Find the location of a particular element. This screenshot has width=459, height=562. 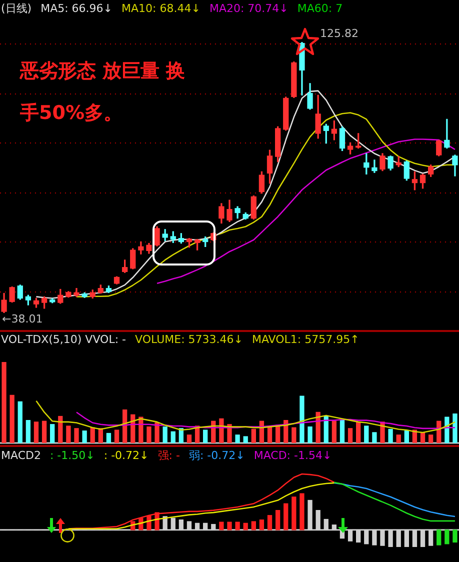

text: 恶劣形态 放巨量 换手50%多。 is located at coordinates (103, 92).